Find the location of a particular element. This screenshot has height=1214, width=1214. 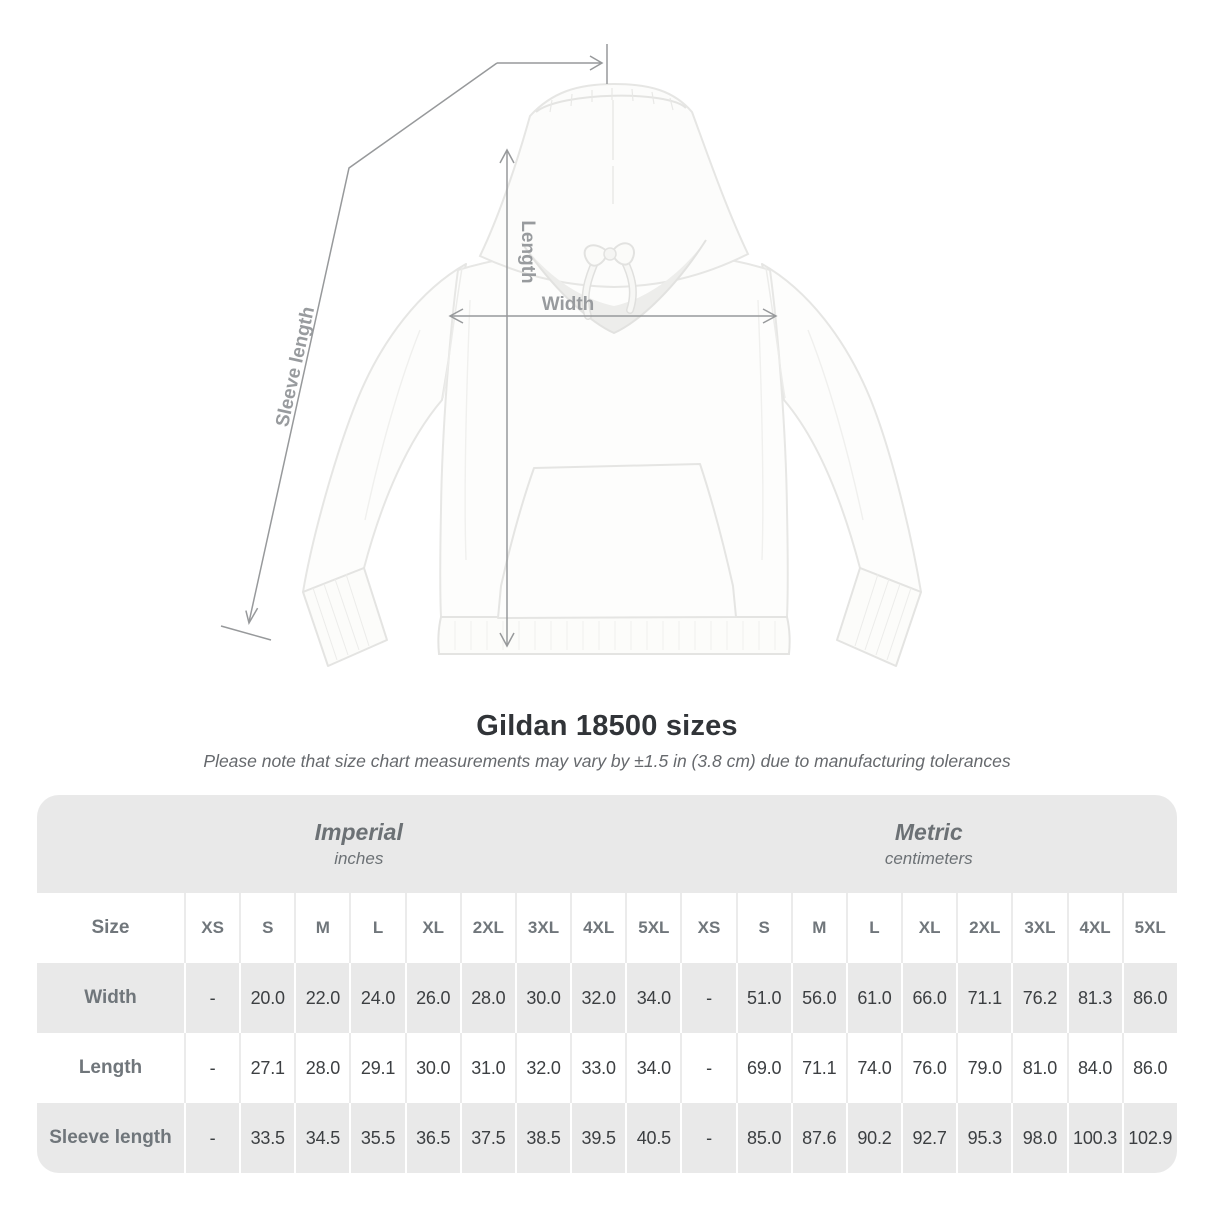

cell: 61.0 is located at coordinates (873, 998).